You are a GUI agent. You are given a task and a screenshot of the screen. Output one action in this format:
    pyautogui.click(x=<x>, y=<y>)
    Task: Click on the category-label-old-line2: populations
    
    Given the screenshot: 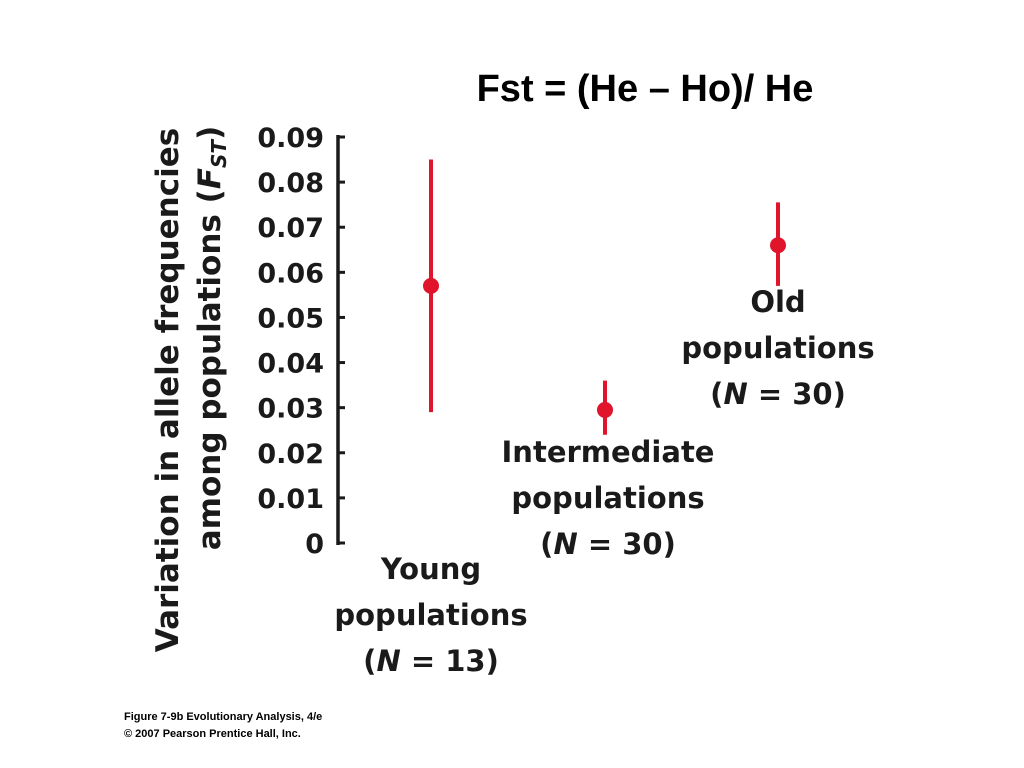 What is the action you would take?
    pyautogui.click(x=777, y=348)
    